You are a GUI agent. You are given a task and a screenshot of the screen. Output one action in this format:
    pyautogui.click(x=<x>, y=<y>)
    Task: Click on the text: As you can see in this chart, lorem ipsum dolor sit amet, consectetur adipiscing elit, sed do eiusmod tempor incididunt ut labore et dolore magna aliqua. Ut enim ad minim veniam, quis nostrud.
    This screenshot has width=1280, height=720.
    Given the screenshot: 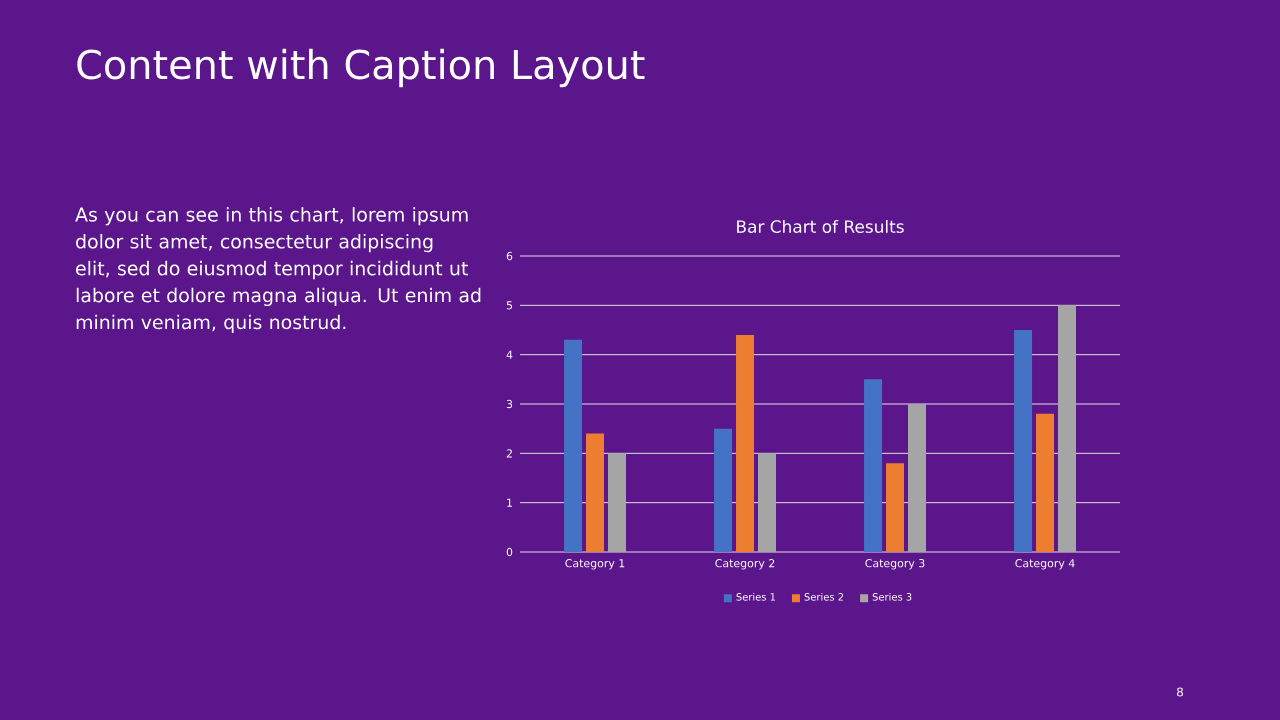 What is the action you would take?
    pyautogui.click(x=278, y=270)
    